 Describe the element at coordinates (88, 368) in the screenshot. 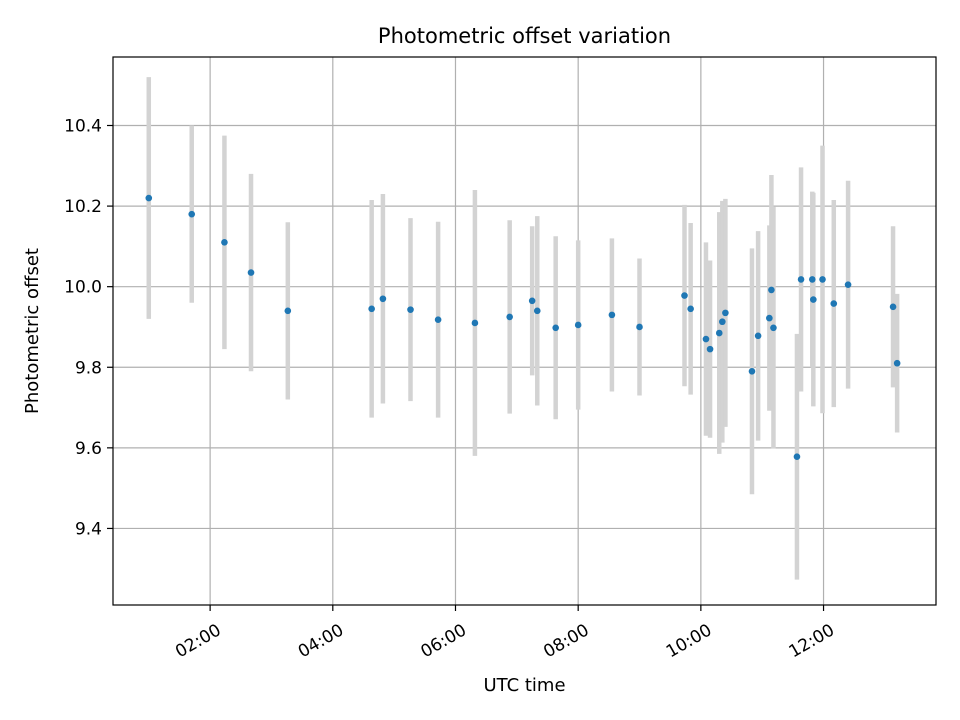

I see `y-tick-label: 9.8` at that location.